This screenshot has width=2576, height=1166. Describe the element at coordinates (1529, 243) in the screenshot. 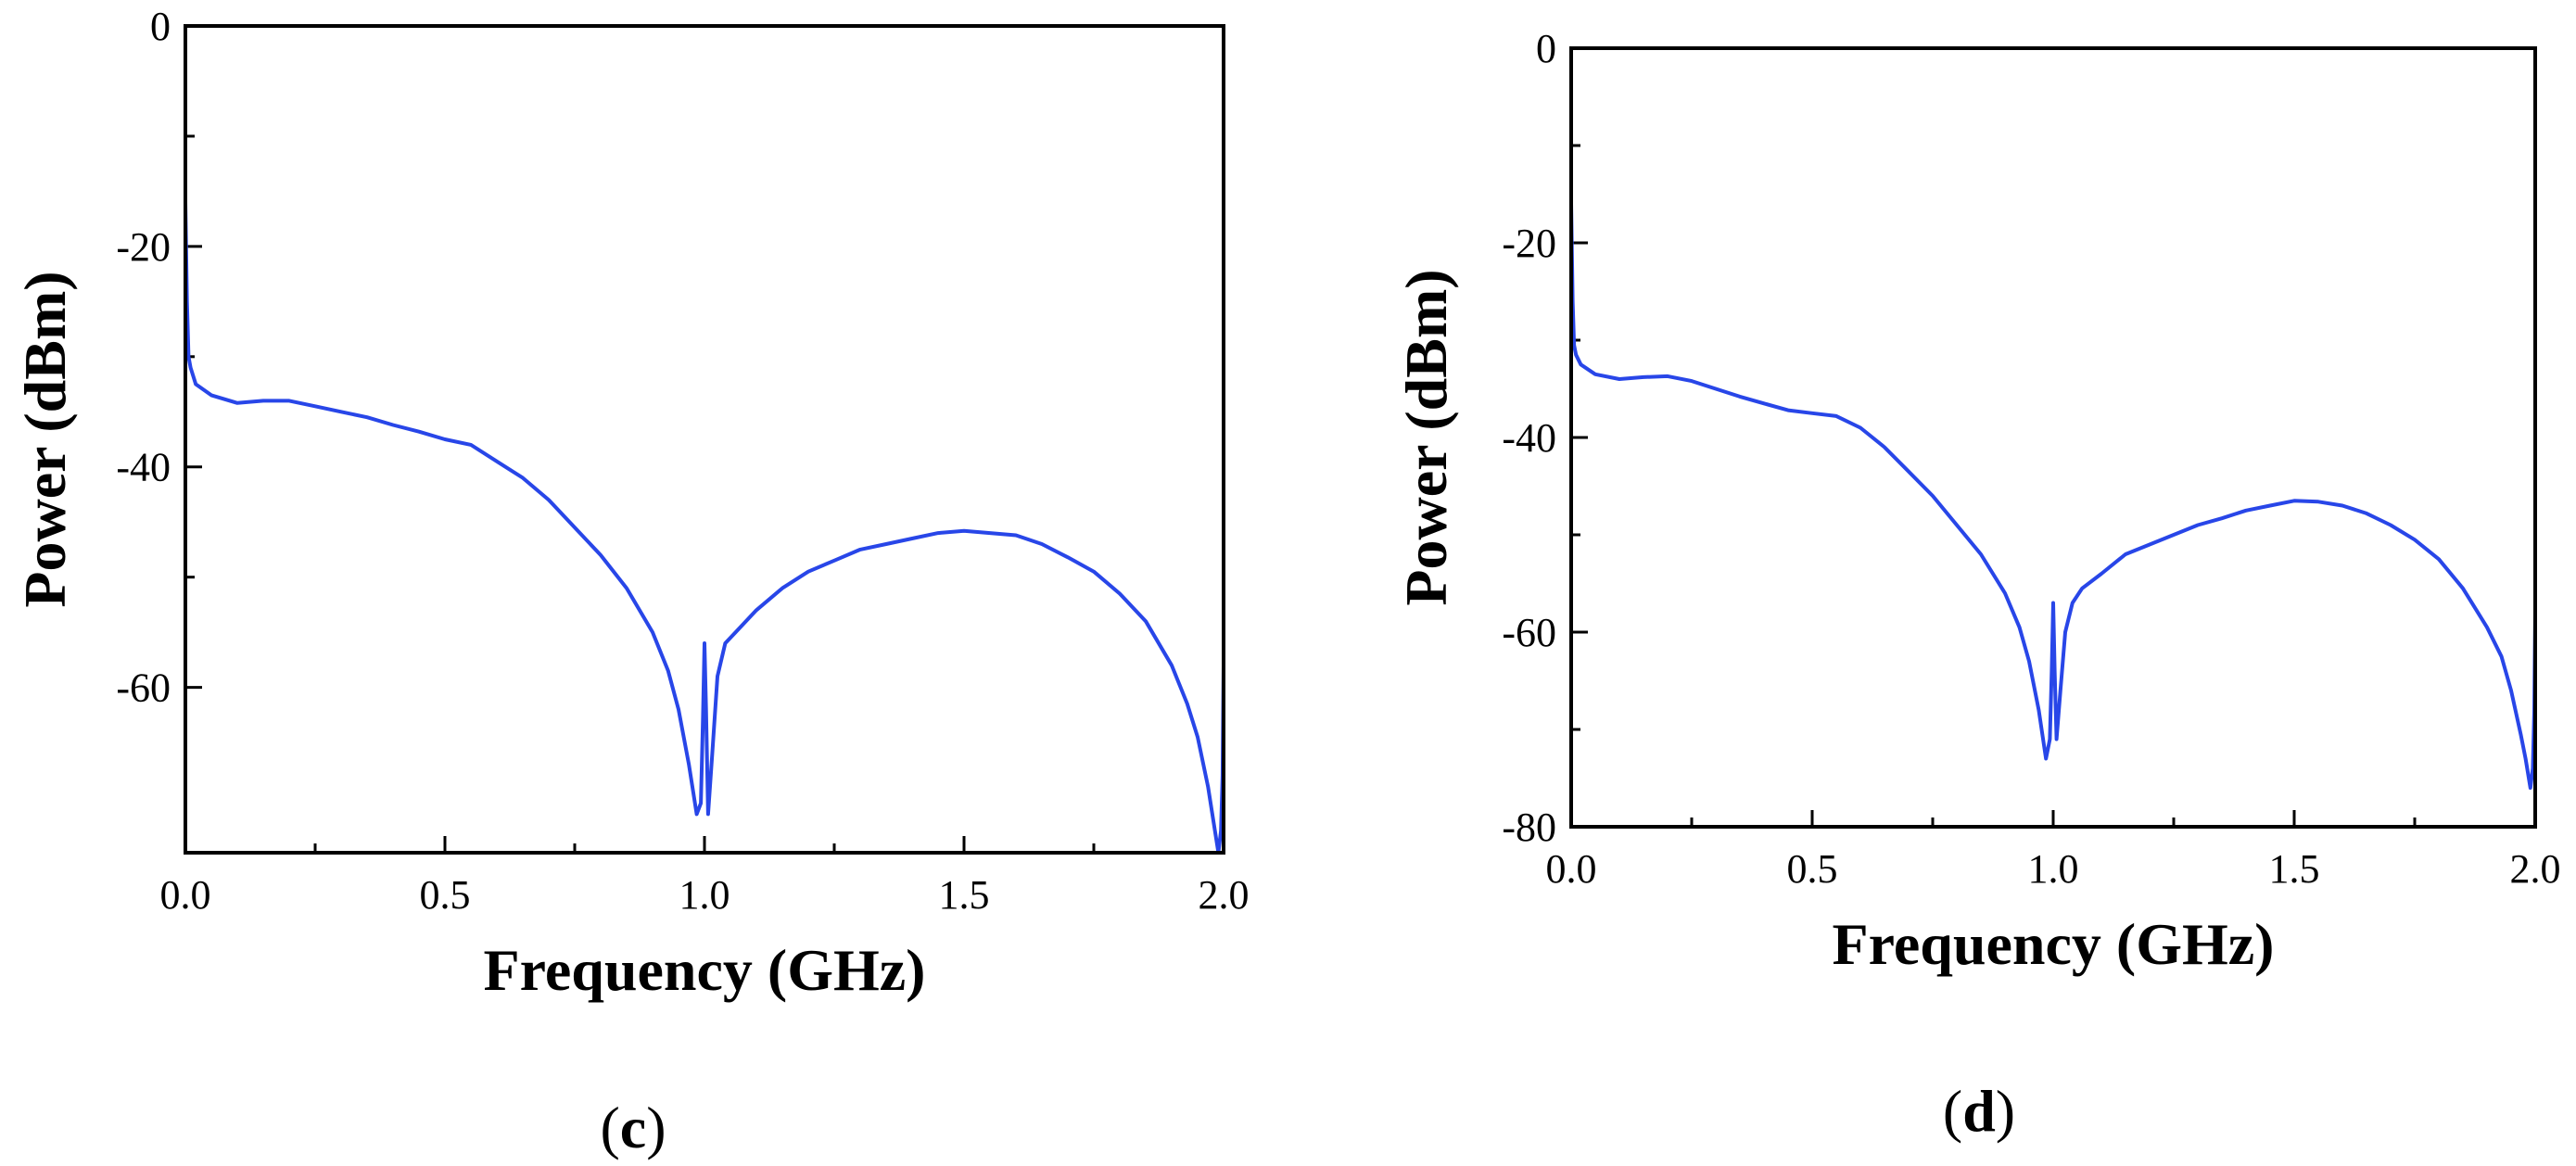

I see `panel-d-y-tick-label: -20` at that location.